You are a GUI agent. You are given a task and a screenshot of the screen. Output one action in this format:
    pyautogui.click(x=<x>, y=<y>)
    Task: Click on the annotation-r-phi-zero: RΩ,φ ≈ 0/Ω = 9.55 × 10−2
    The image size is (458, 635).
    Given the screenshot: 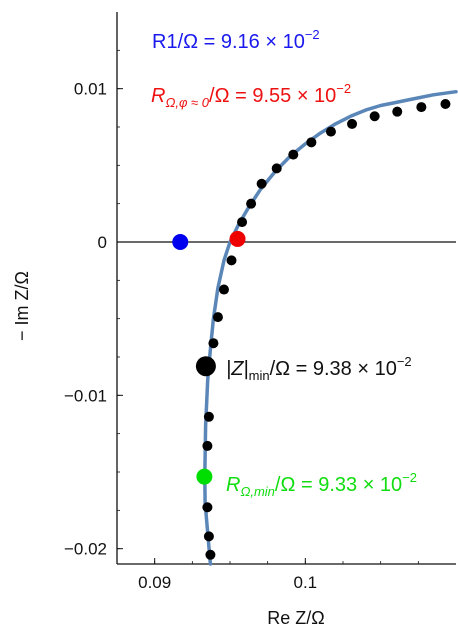 What is the action you would take?
    pyautogui.click(x=251, y=95)
    